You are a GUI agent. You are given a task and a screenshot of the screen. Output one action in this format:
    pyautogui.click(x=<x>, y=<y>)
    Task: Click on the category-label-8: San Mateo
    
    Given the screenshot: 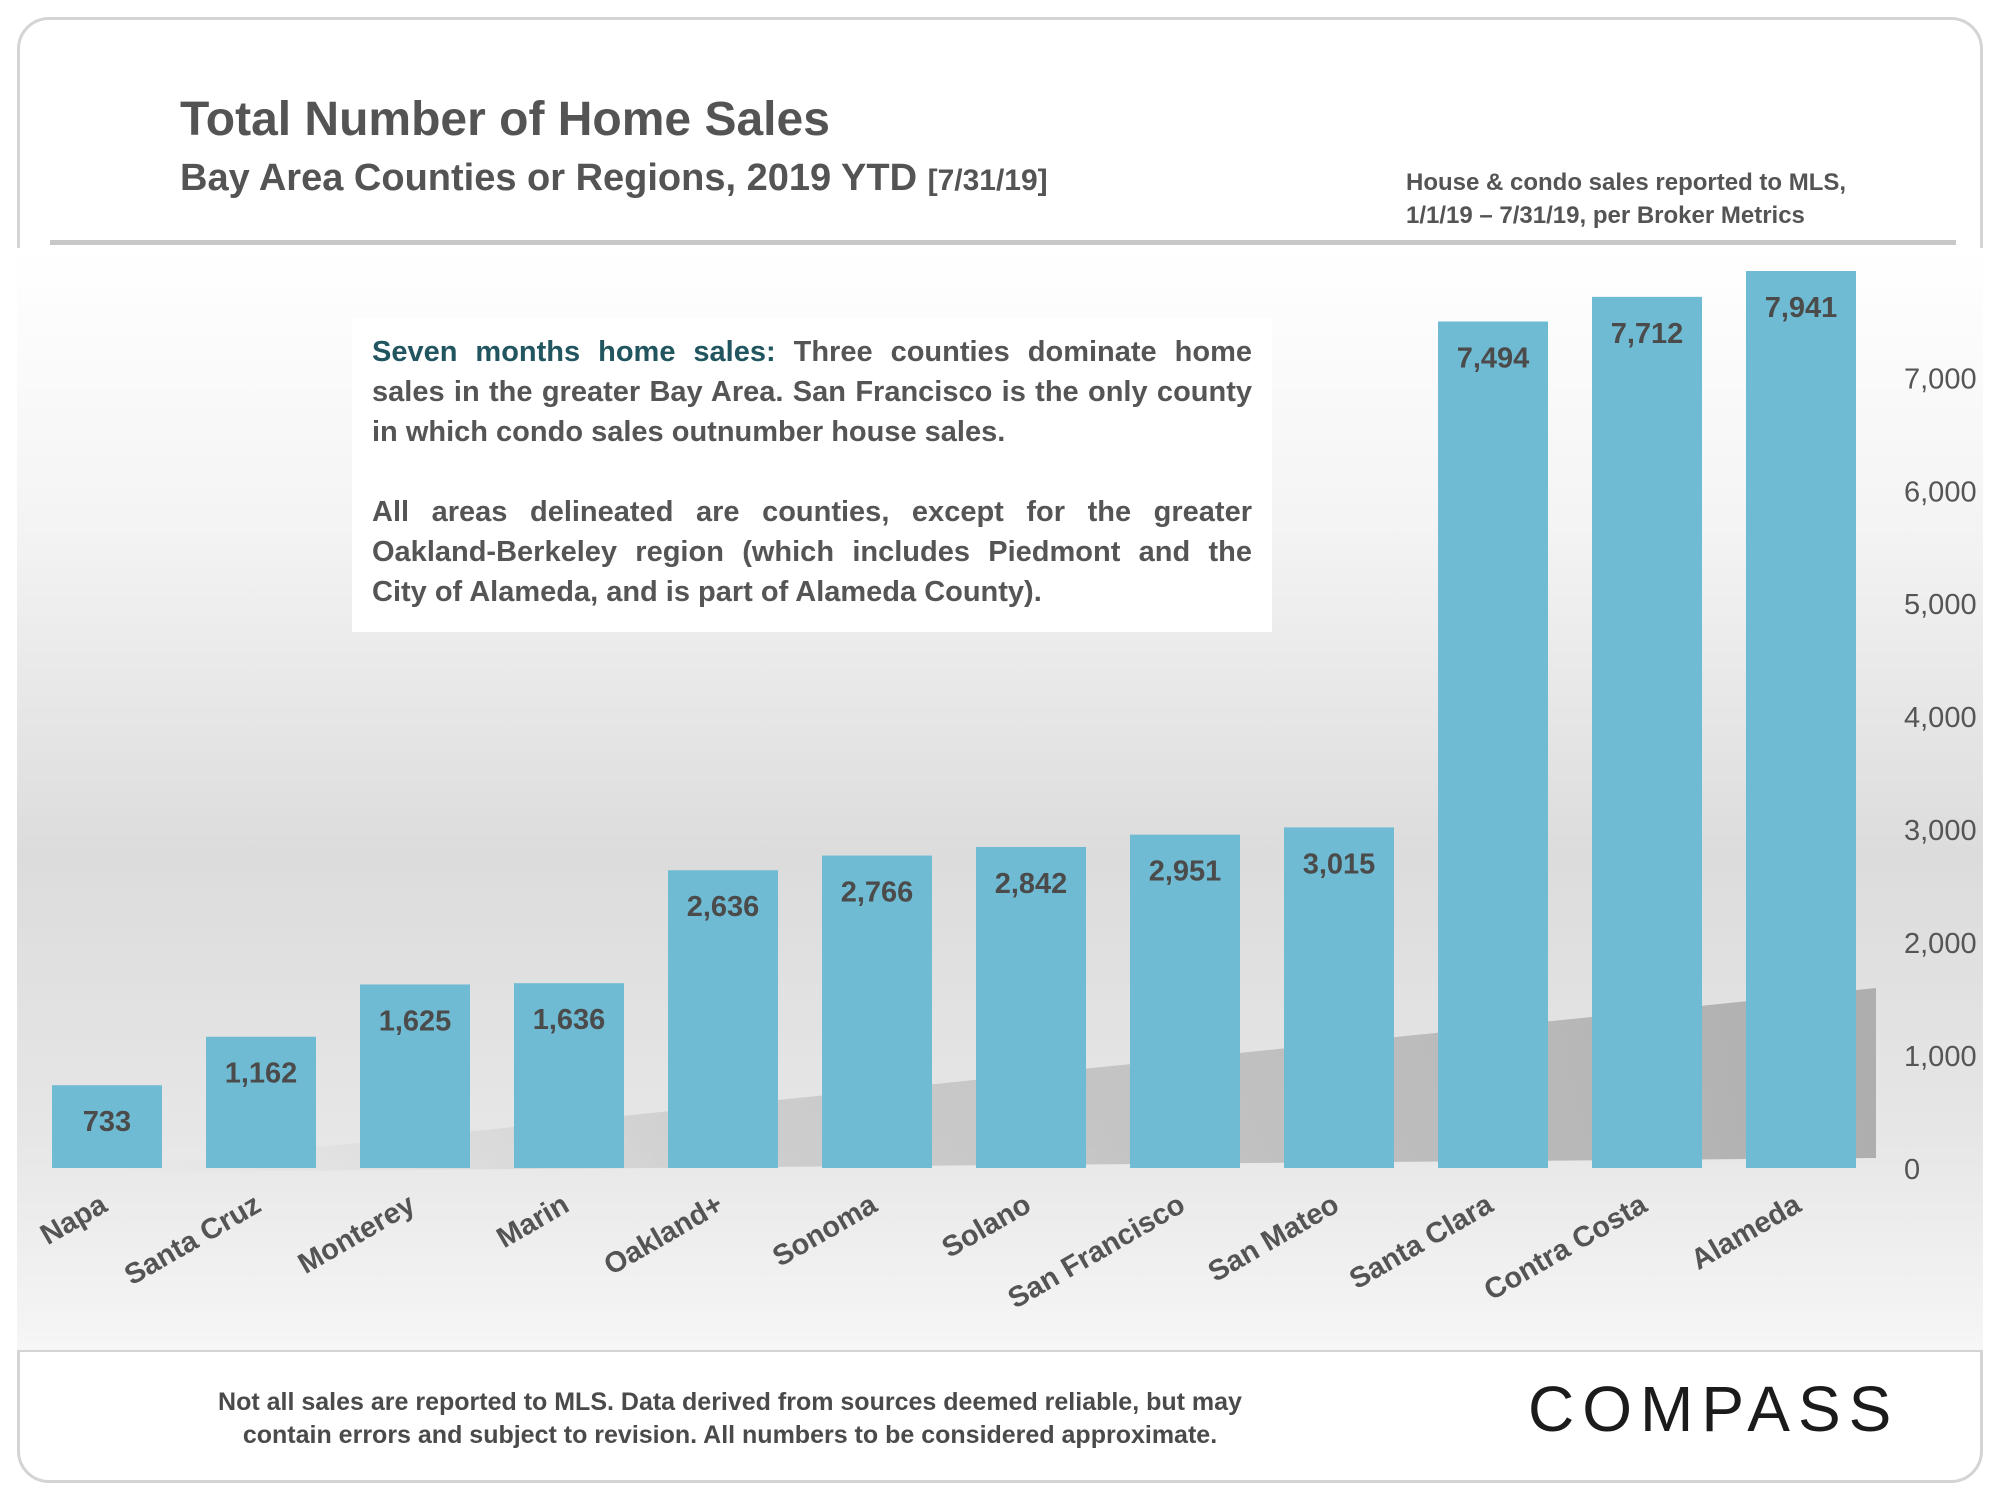 What is the action you would take?
    pyautogui.click(x=1274, y=1238)
    